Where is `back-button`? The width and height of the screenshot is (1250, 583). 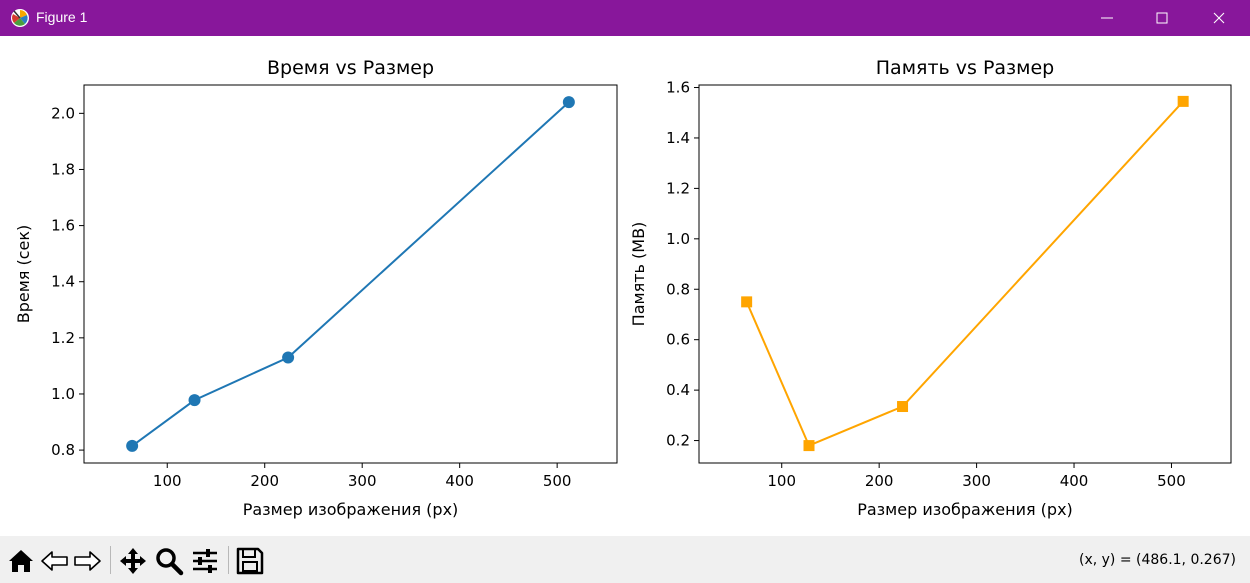
back-button is located at coordinates (55, 561).